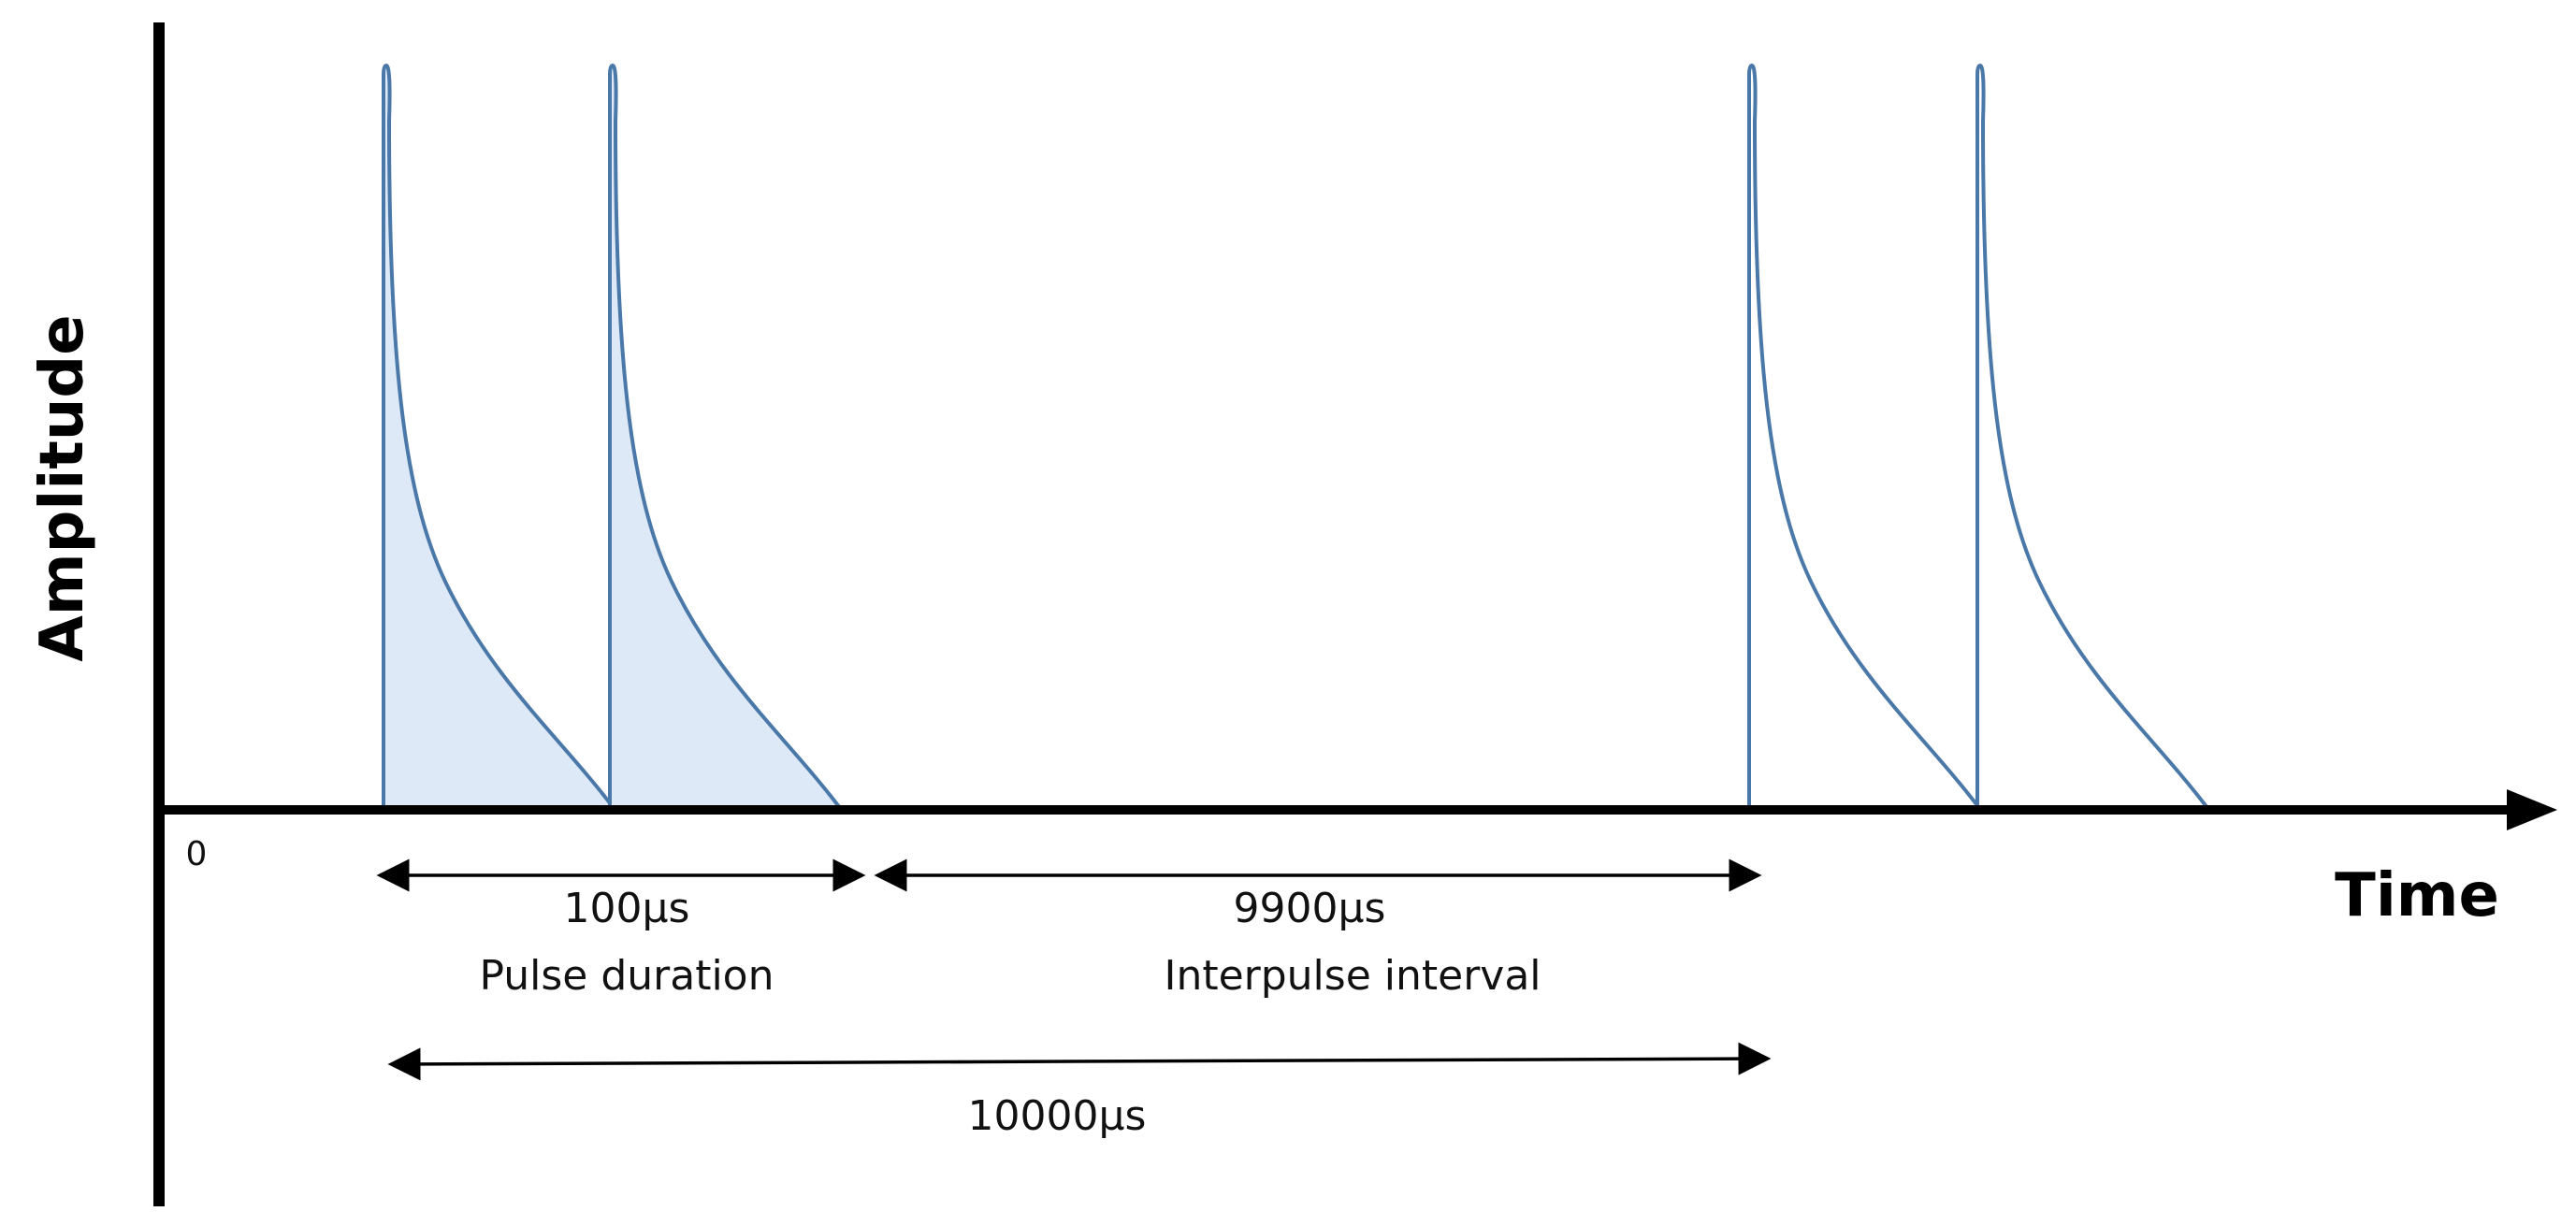  What do you see at coordinates (2532, 809) in the screenshot?
I see `x-axis-arrowhead` at bounding box center [2532, 809].